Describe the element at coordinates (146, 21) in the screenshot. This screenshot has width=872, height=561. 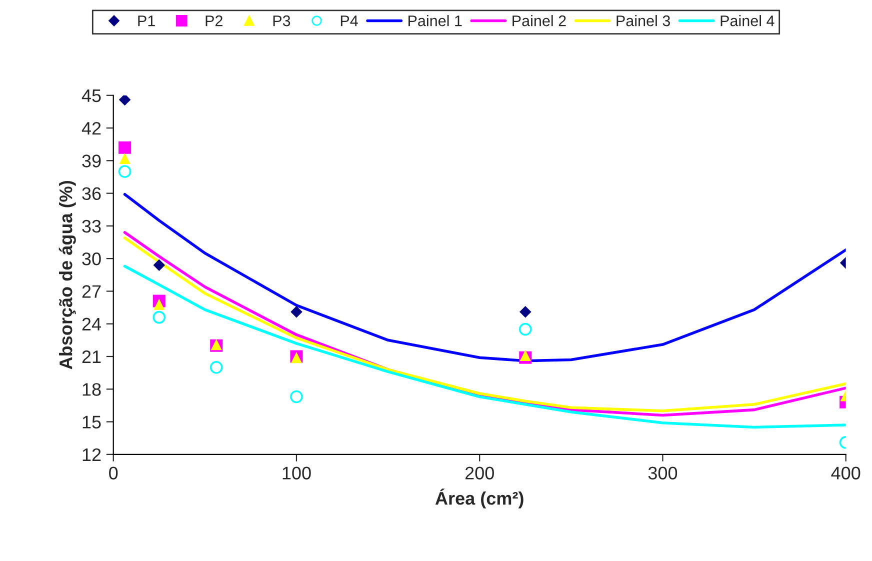
I see `legend-label: P1` at that location.